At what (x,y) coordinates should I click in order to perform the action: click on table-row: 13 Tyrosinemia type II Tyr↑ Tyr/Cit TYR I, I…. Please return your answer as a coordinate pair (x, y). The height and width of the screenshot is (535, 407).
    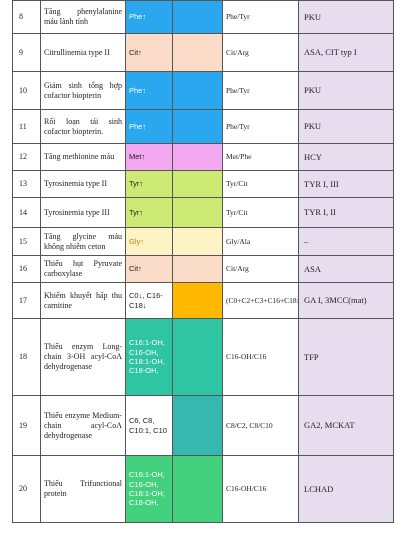
    Looking at the image, I should click on (203, 184).